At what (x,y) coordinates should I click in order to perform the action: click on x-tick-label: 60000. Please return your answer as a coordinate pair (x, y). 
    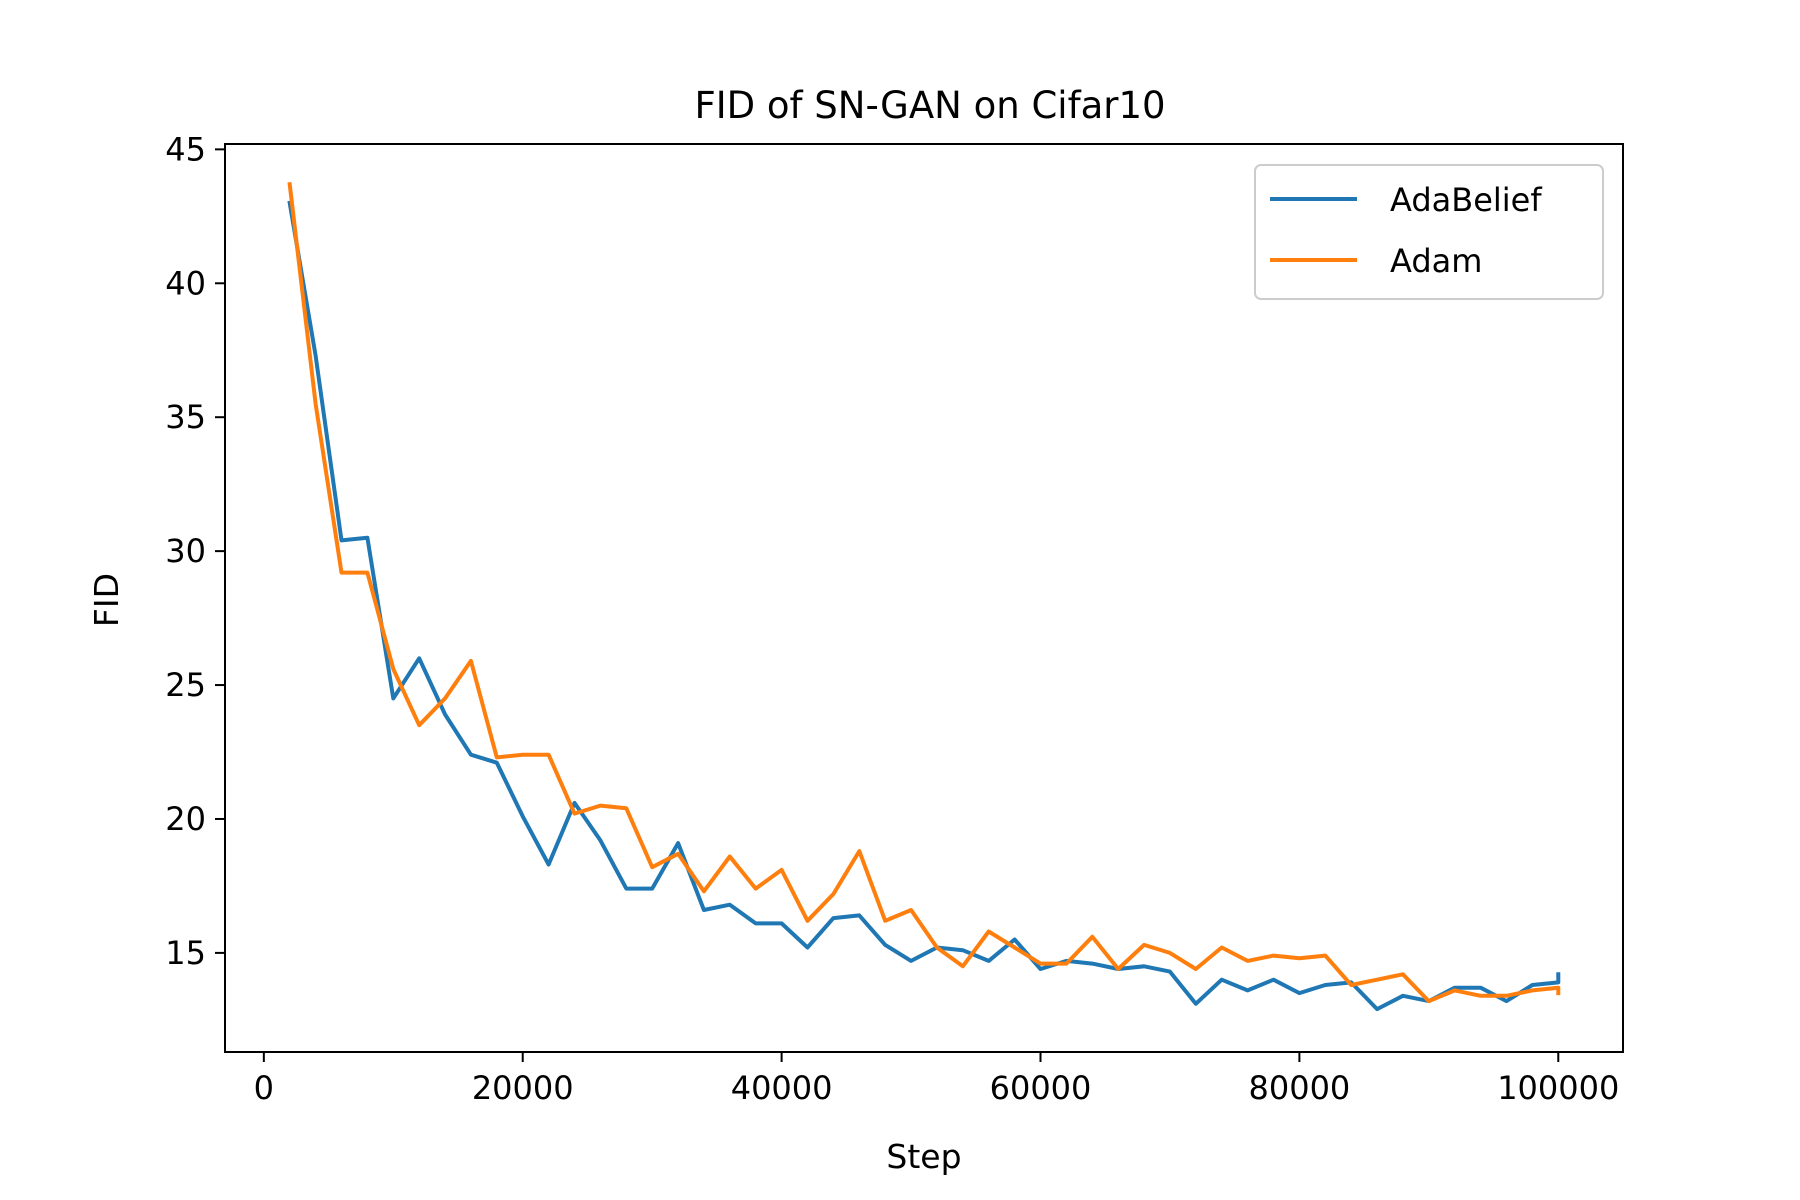
    Looking at the image, I should click on (1041, 1088).